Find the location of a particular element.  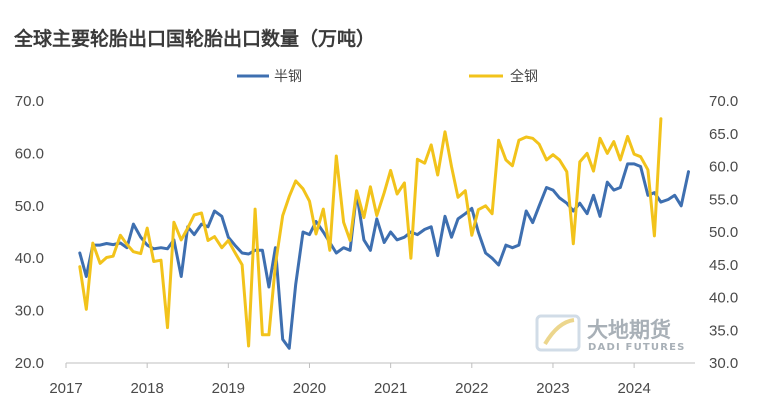

y-right-tick-label: 40.0 is located at coordinates (723, 298).